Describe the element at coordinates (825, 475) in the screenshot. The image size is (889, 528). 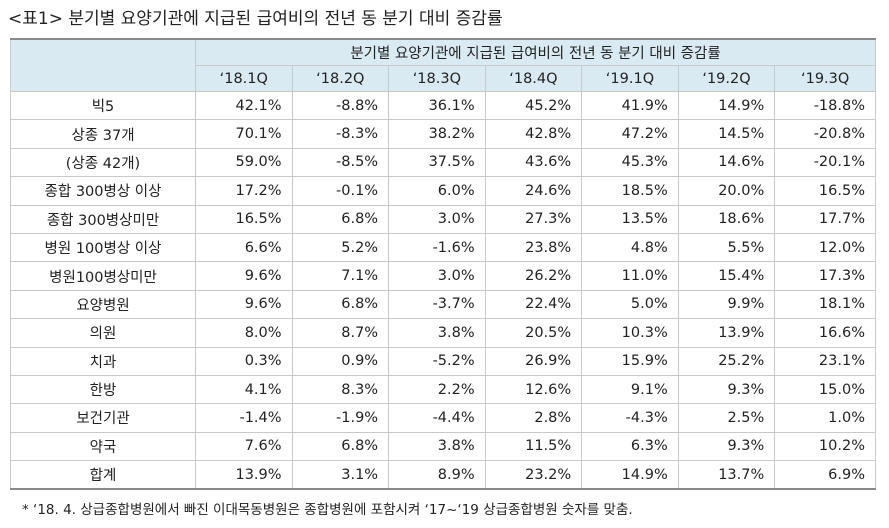
I see `cell: 6.9%` at that location.